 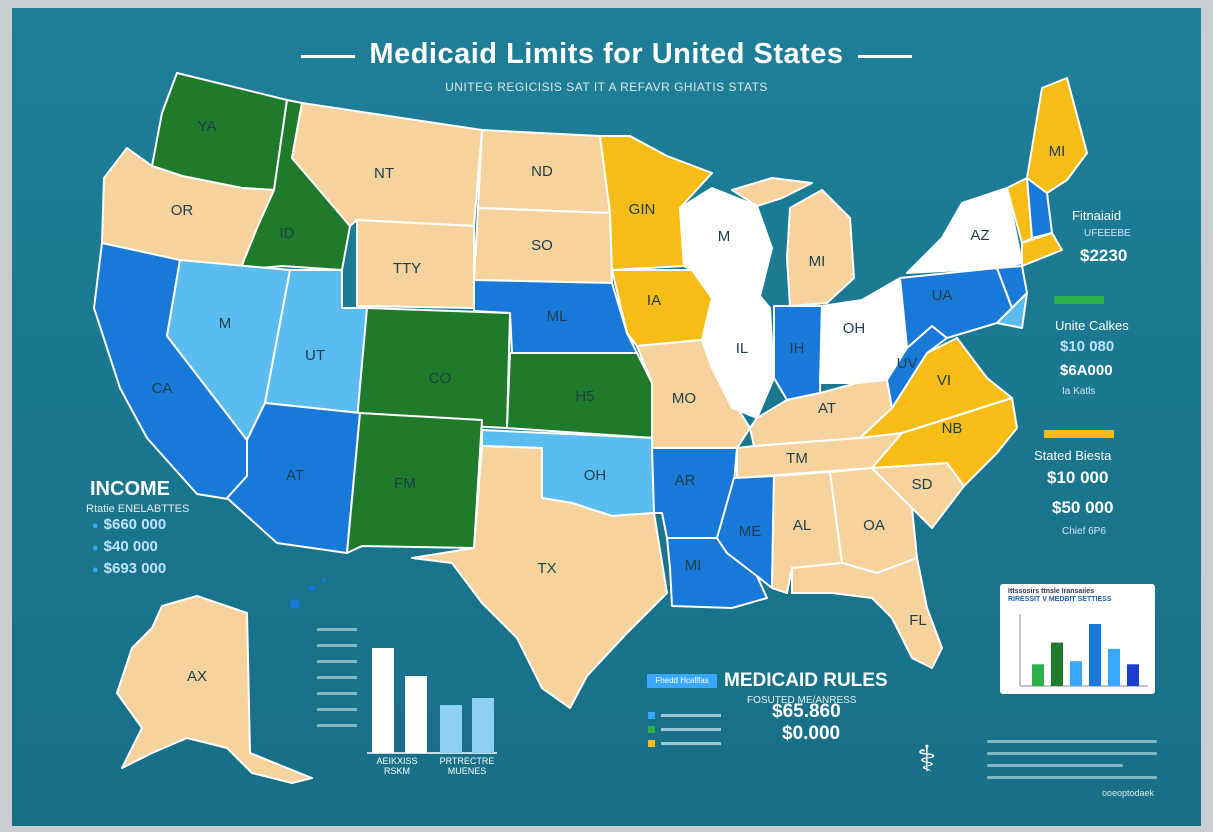 I want to click on state-sd: SO, so click(x=543, y=245).